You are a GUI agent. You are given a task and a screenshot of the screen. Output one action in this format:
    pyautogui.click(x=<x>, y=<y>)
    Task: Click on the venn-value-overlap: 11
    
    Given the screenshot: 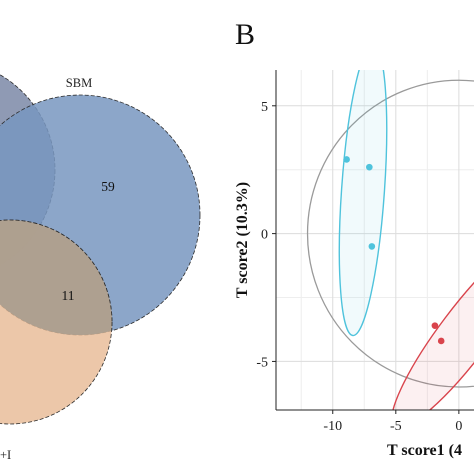 What is the action you would take?
    pyautogui.click(x=68, y=295)
    